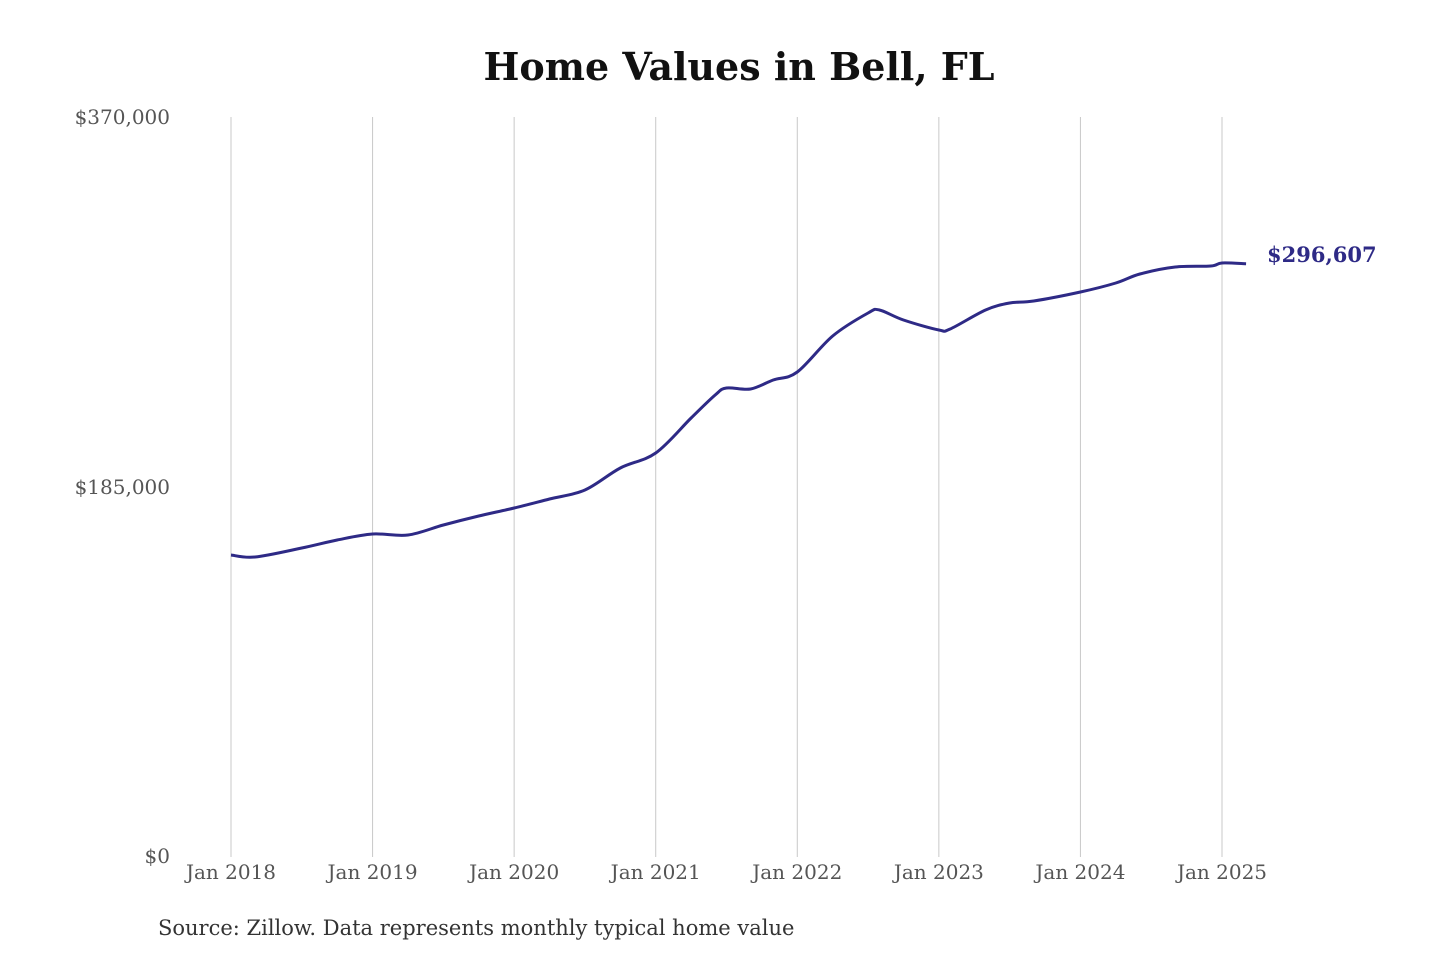  Describe the element at coordinates (1221, 872) in the screenshot. I see `x-tick-label: Jan 2025` at that location.